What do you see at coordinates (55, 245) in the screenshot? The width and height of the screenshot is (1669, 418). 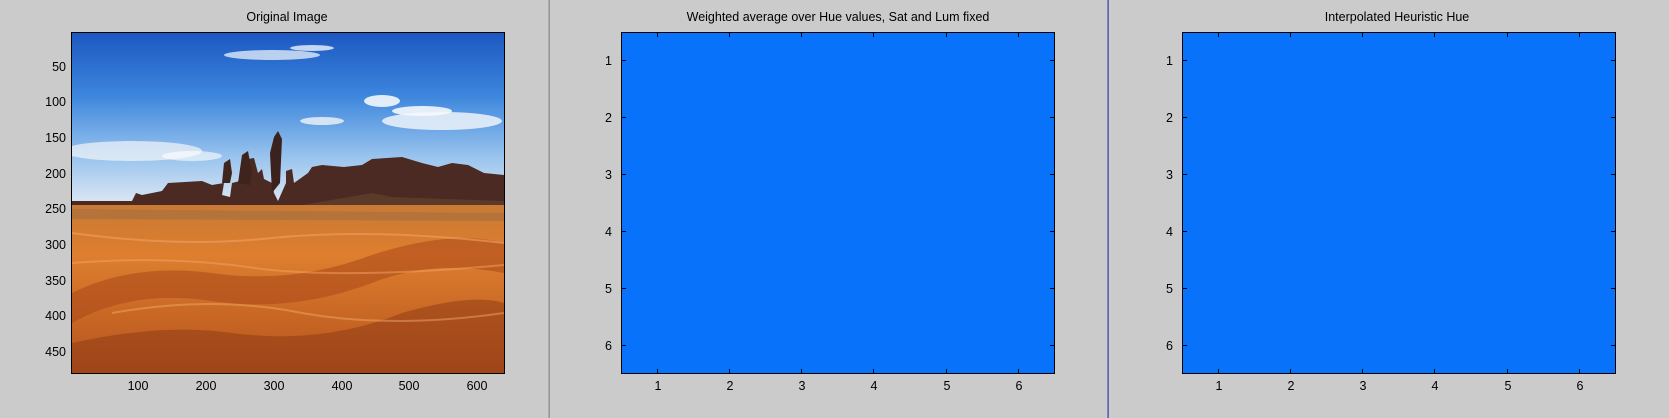 I see `y-tick-label: 300` at bounding box center [55, 245].